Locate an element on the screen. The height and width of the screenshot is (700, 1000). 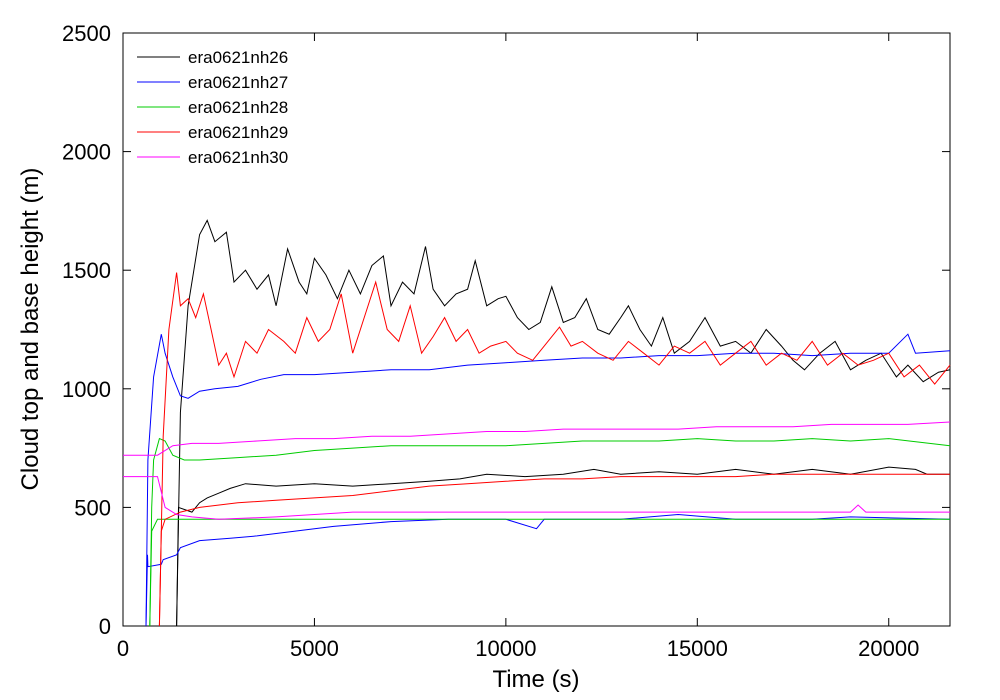
legend-item: era0621nh26 is located at coordinates (212, 57).